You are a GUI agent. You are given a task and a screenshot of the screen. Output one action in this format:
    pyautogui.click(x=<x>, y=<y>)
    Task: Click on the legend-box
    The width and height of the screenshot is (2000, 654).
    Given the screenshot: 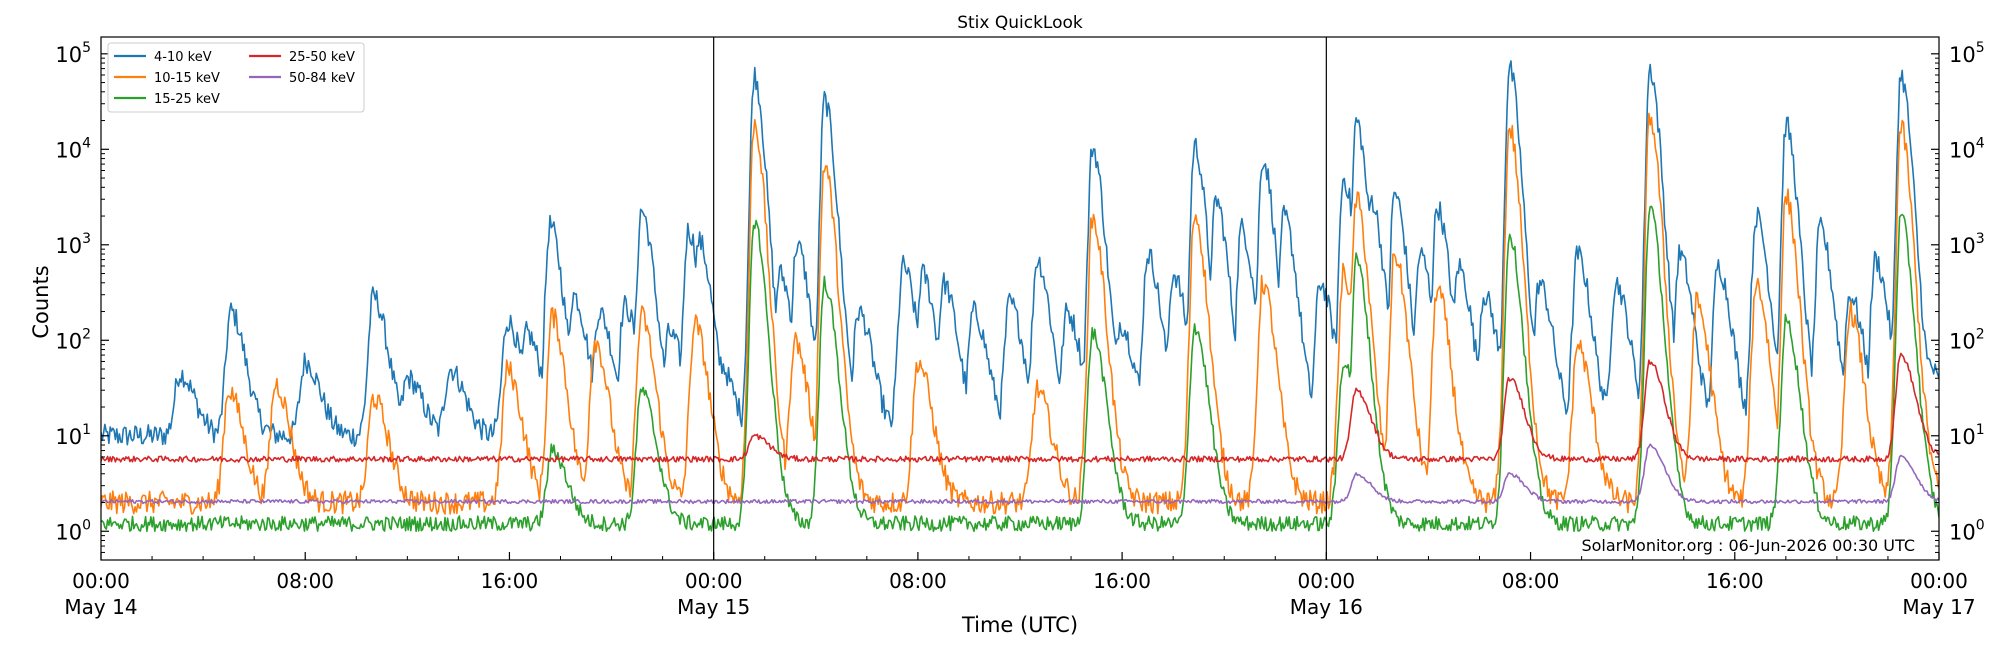 What is the action you would take?
    pyautogui.click(x=236, y=77)
    